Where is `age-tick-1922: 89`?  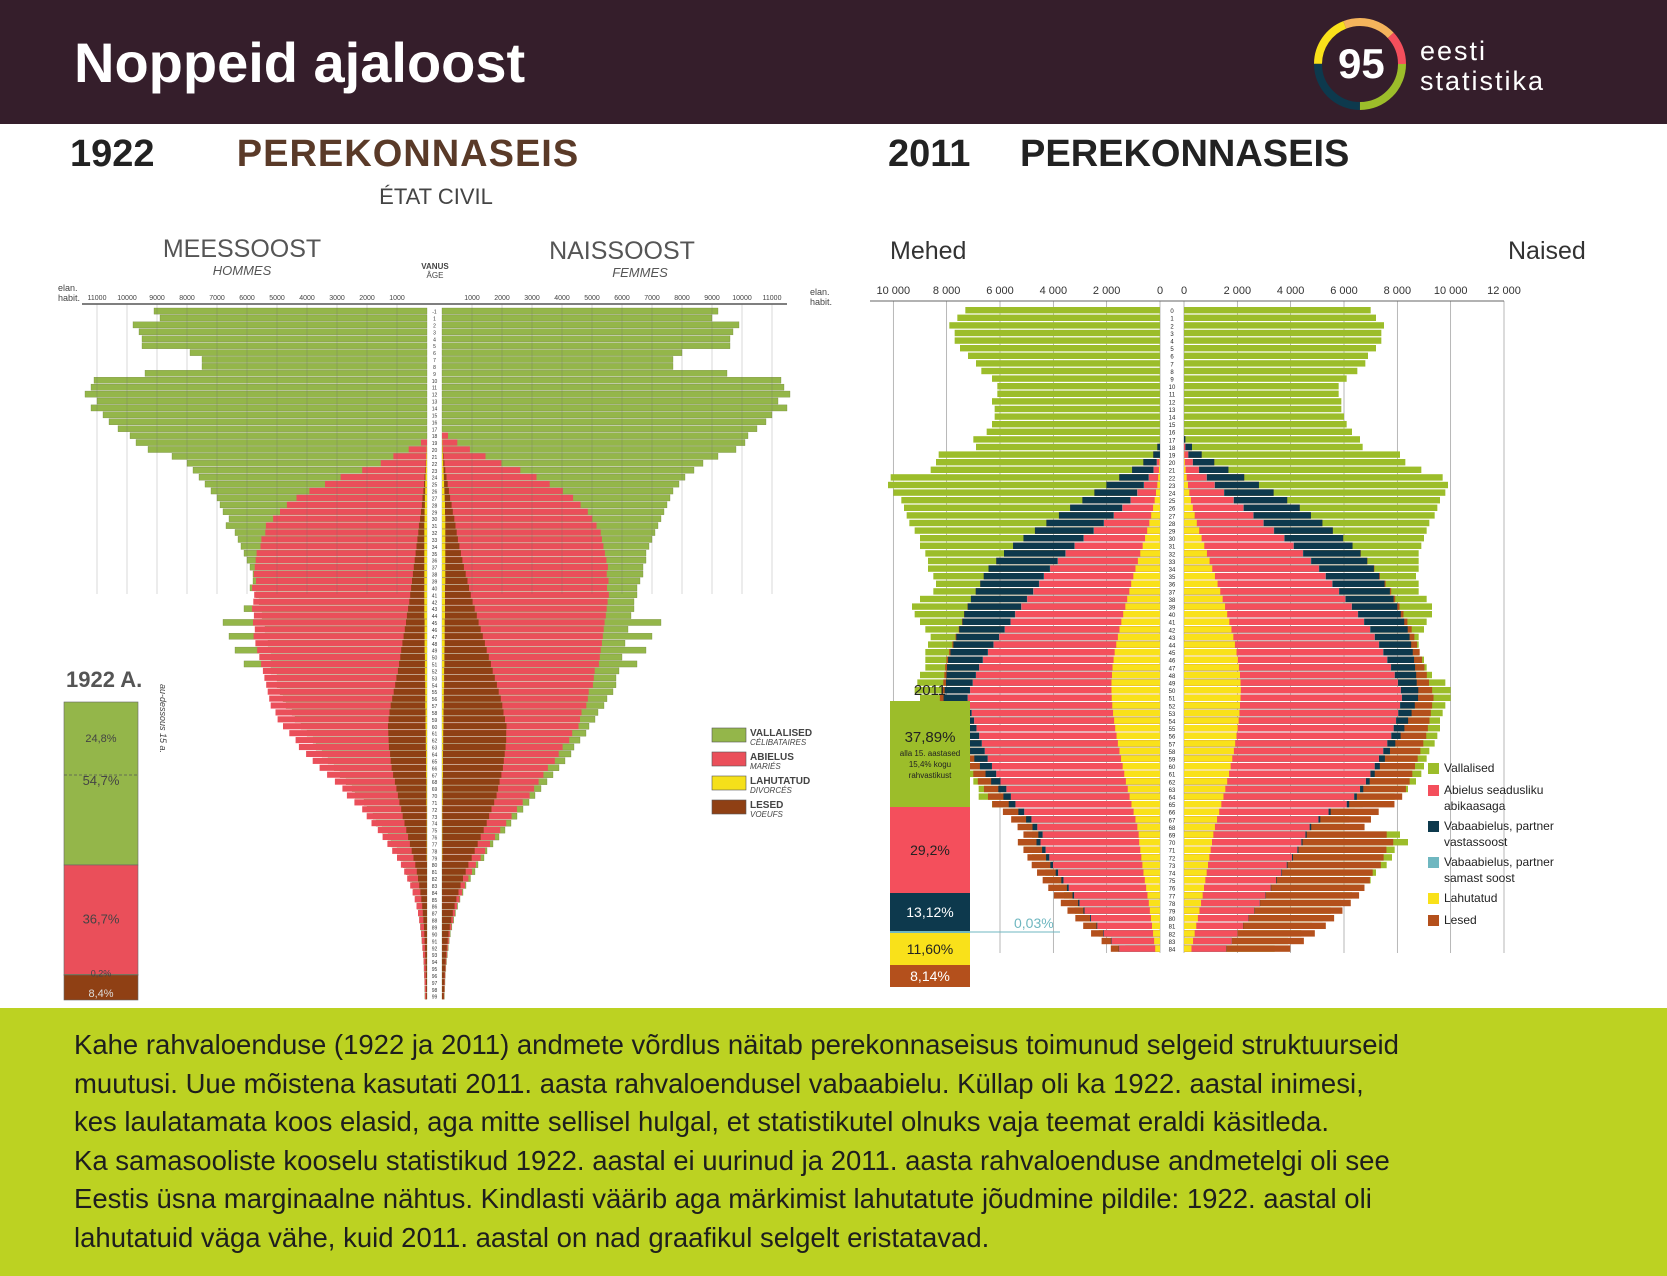 age-tick-1922: 89 is located at coordinates (435, 929).